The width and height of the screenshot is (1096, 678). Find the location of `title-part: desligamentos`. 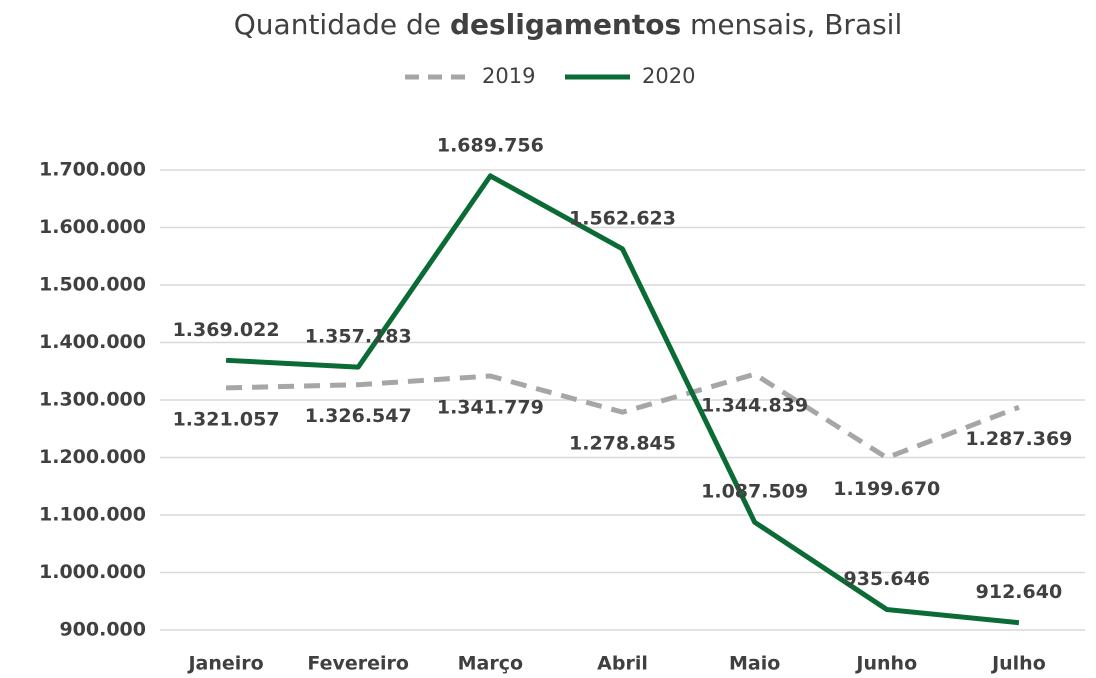

title-part: desligamentos is located at coordinates (565, 24).